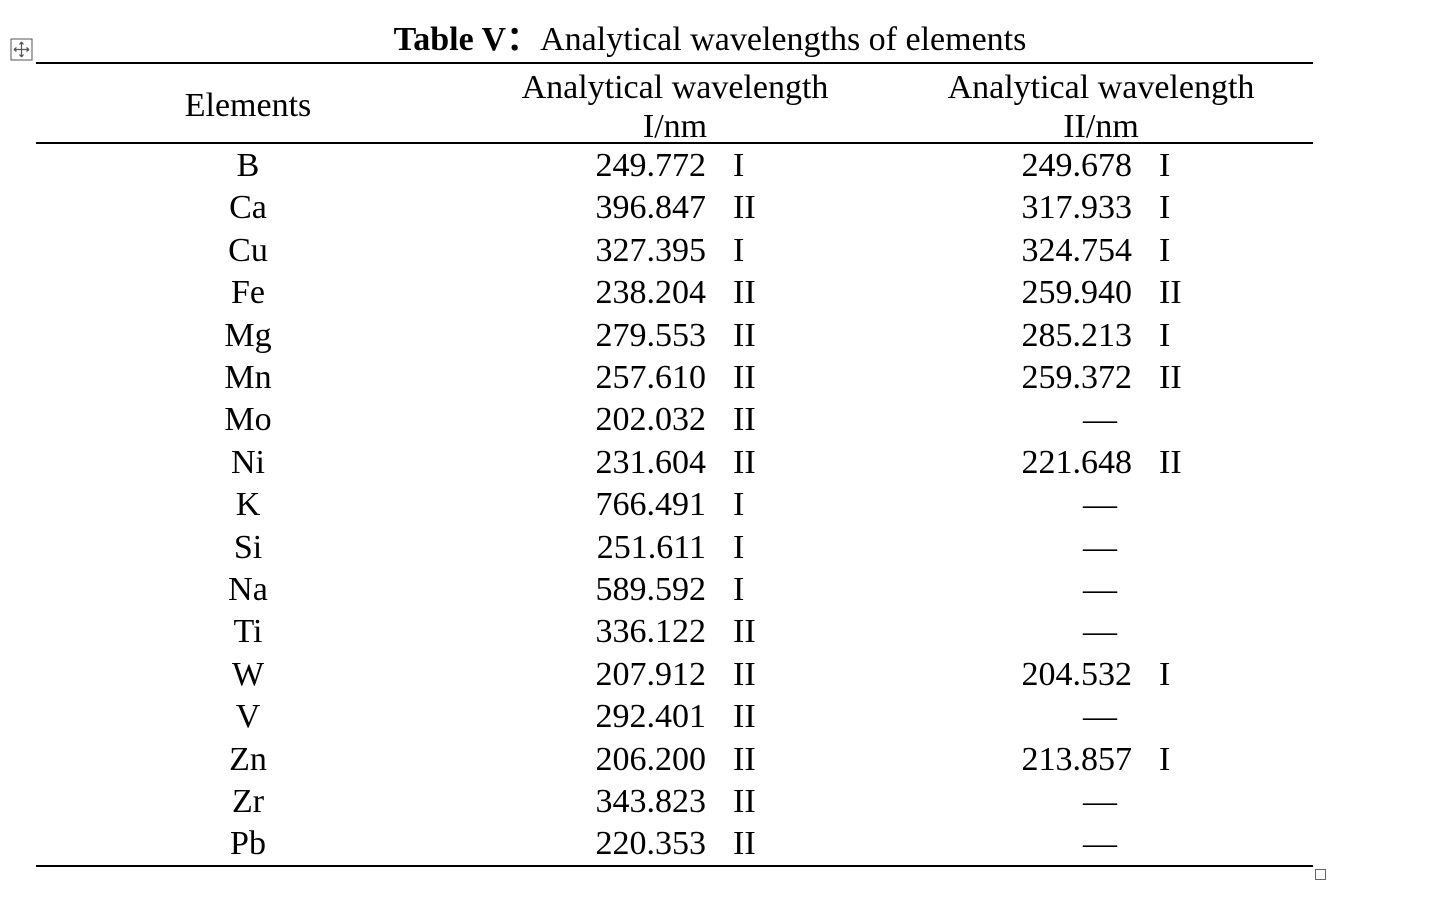  Describe the element at coordinates (1077, 208) in the screenshot. I see `wavelength-cell: 317.933` at that location.